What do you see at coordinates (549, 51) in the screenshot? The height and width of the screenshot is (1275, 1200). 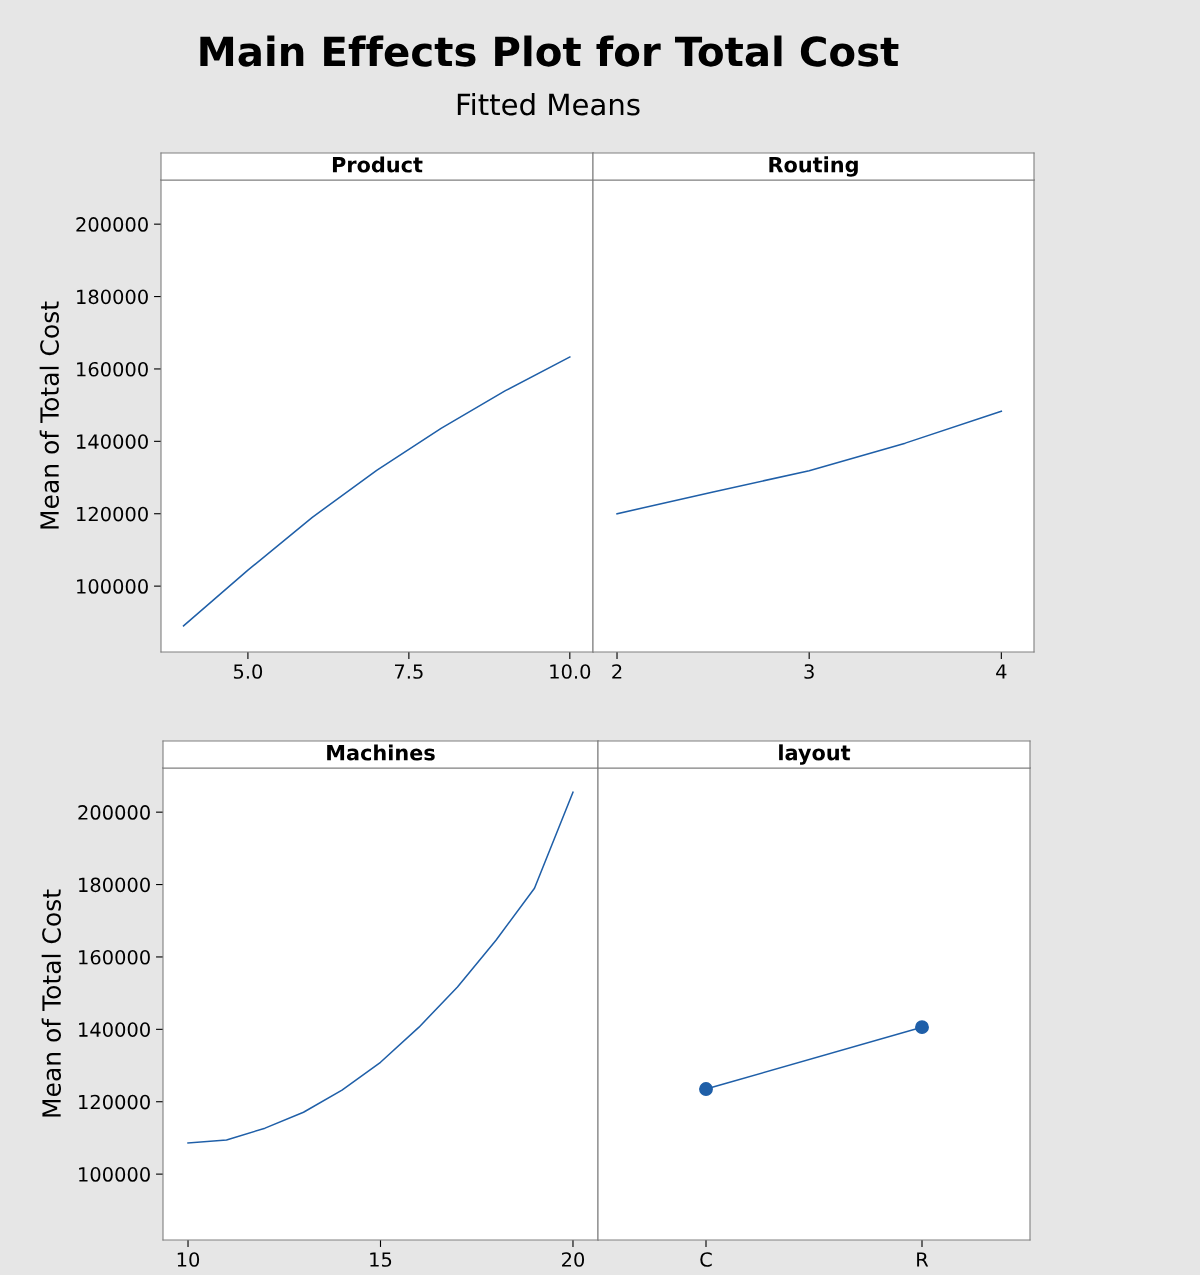 I see `text: Main Effects Plot for Total Cost` at bounding box center [549, 51].